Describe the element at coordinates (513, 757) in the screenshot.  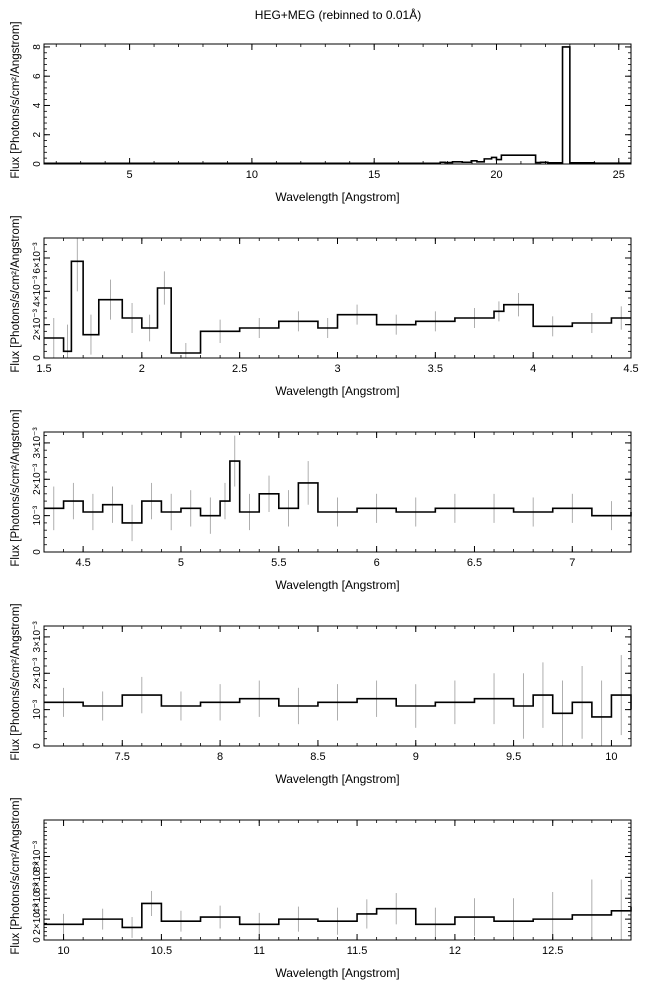
I see `x-tick-label: 9.5` at that location.